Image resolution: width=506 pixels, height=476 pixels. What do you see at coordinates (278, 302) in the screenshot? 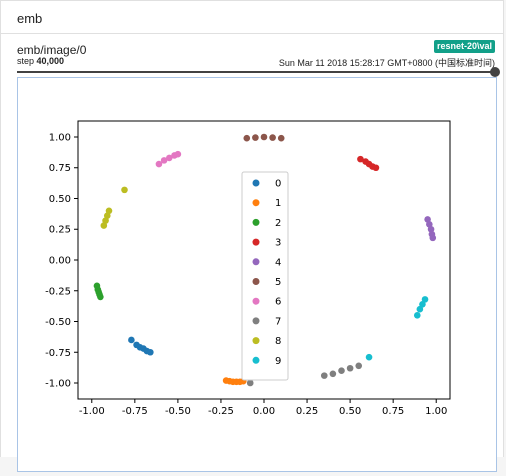
I see `legend-label-6: 6` at bounding box center [278, 302].